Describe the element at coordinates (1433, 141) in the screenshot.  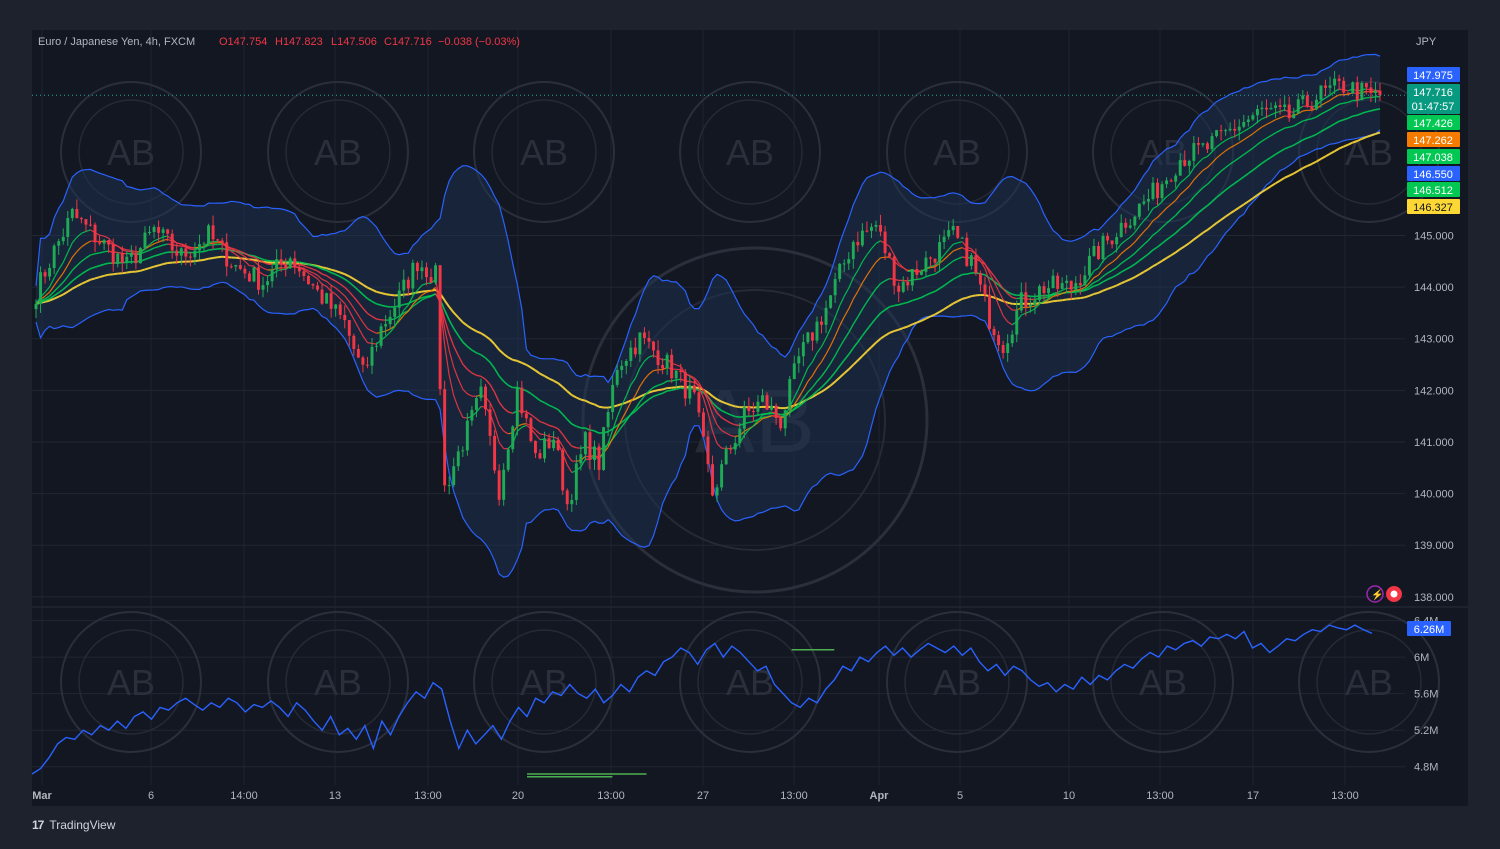
I see `price-badge-value: 147.262` at that location.